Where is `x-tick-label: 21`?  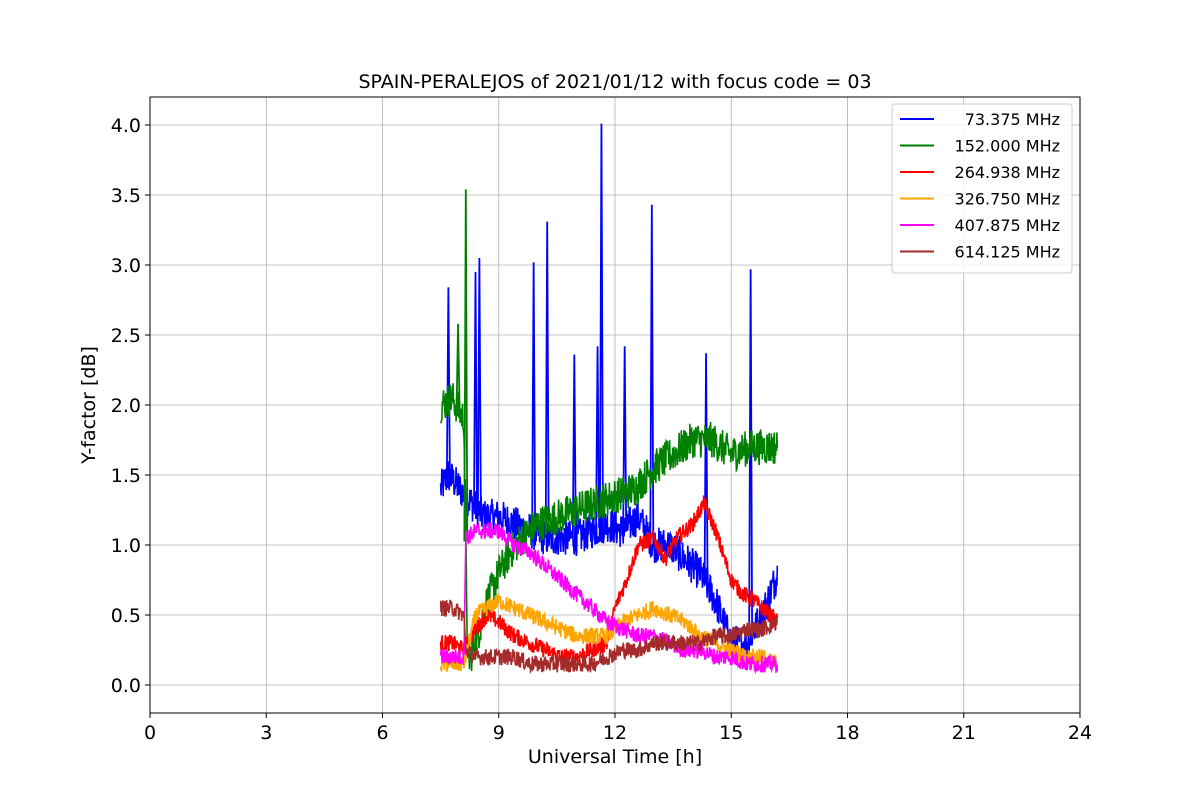
x-tick-label: 21 is located at coordinates (964, 733).